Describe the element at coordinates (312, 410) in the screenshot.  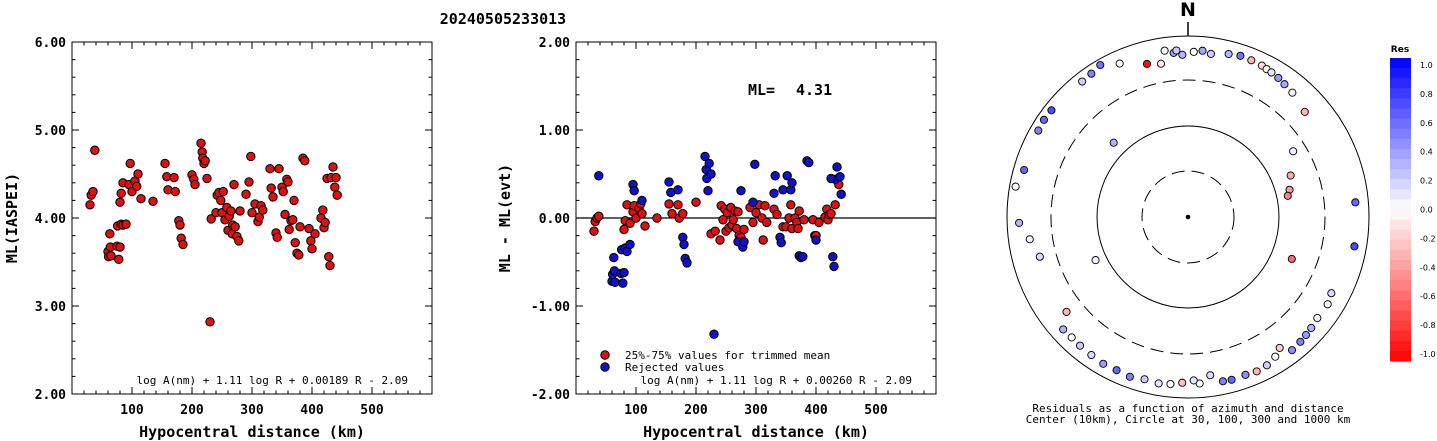
I see `left-xtick-label: 400` at that location.